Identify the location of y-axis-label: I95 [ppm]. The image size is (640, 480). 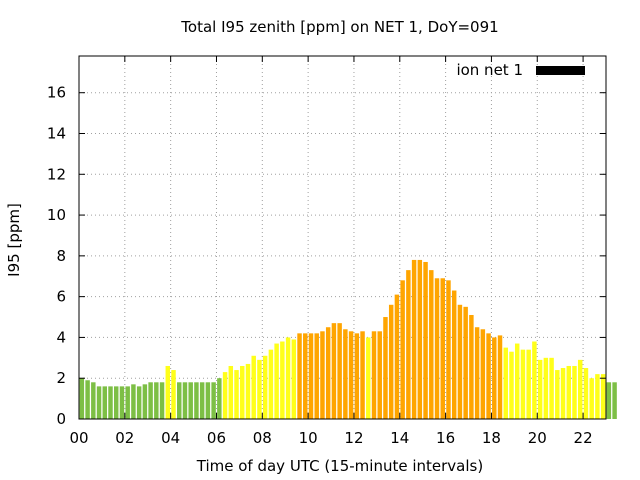
(14, 240).